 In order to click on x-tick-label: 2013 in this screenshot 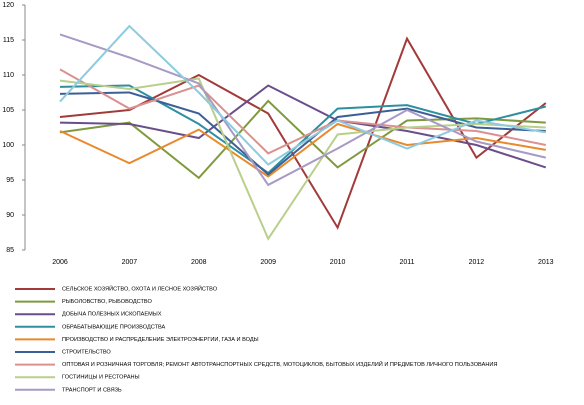, I will do `click(546, 262)`.